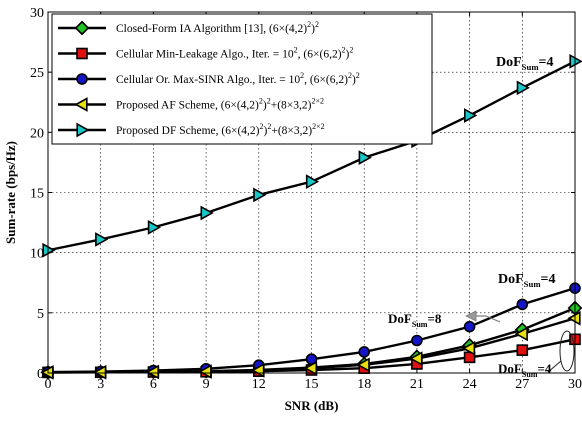 The width and height of the screenshot is (582, 421). Describe the element at coordinates (415, 320) in the screenshot. I see `annotation-af-dof: DoFSum=8` at that location.